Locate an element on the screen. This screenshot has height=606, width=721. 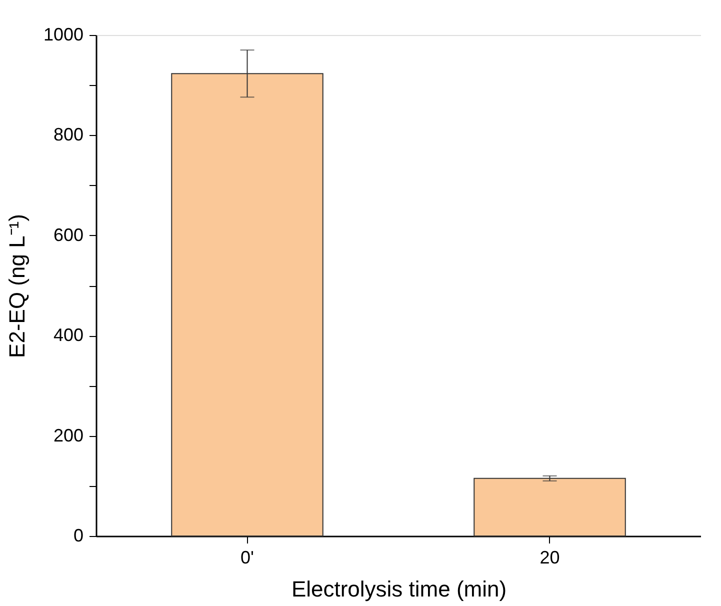
y-tick-label: 1000 is located at coordinates (63, 34).